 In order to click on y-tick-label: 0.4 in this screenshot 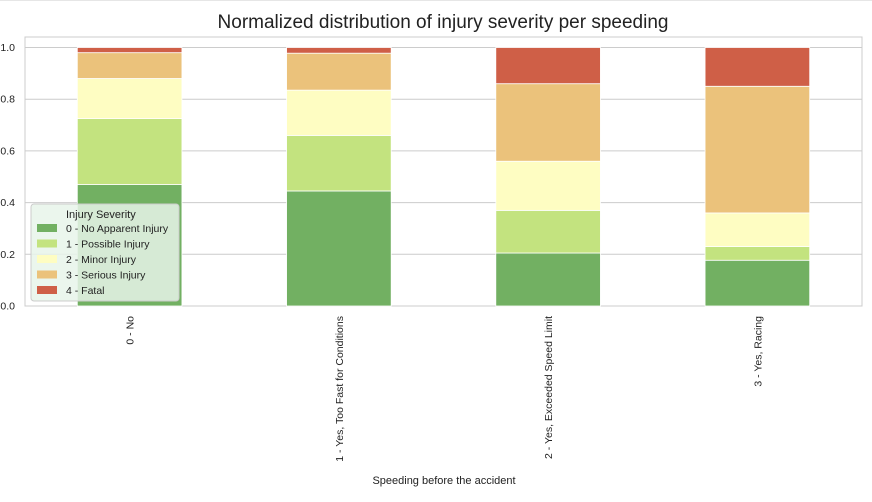, I will do `click(7, 203)`.